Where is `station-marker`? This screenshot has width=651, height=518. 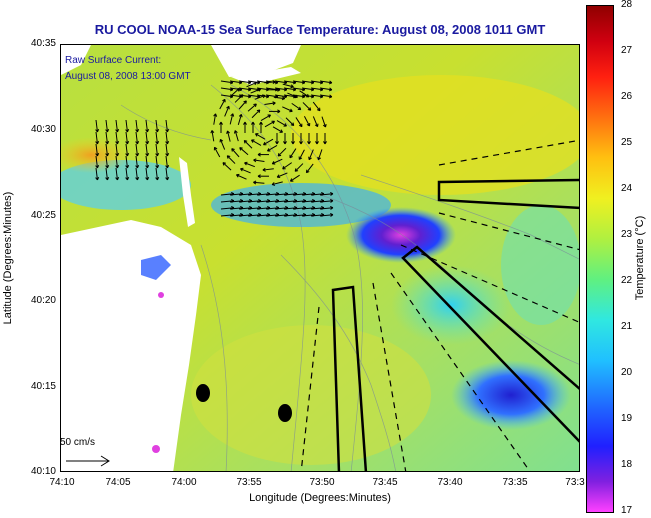
station-marker is located at coordinates (285, 413).